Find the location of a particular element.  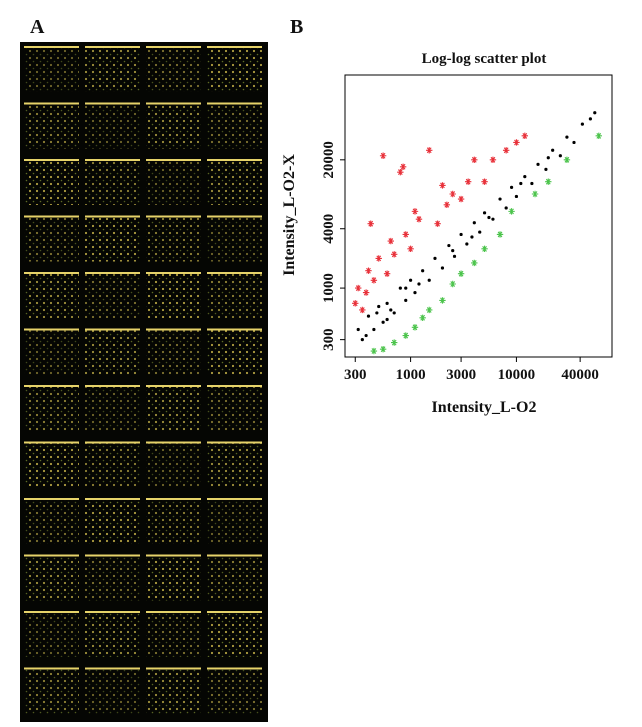

y-axis-label: Intensity_L-O2-X is located at coordinates (289, 215).